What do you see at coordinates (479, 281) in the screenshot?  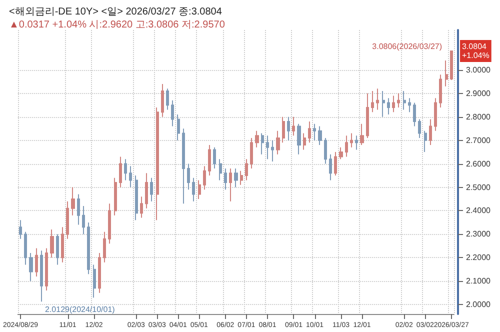 I see `y-tick-label: 2.1000` at bounding box center [479, 281].